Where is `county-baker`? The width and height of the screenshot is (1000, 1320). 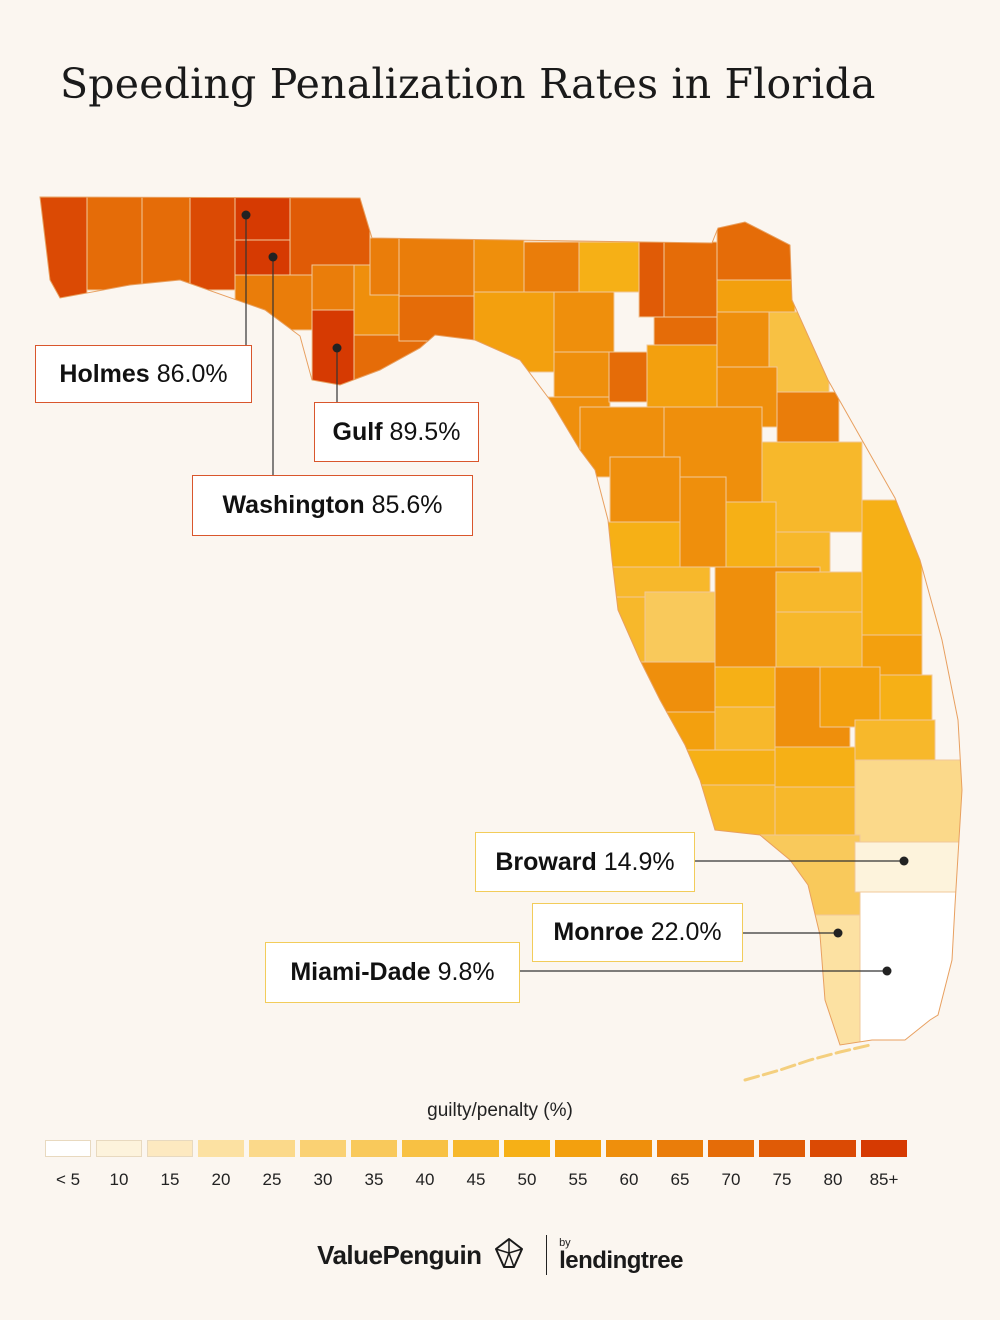
county-baker is located at coordinates (690, 279).